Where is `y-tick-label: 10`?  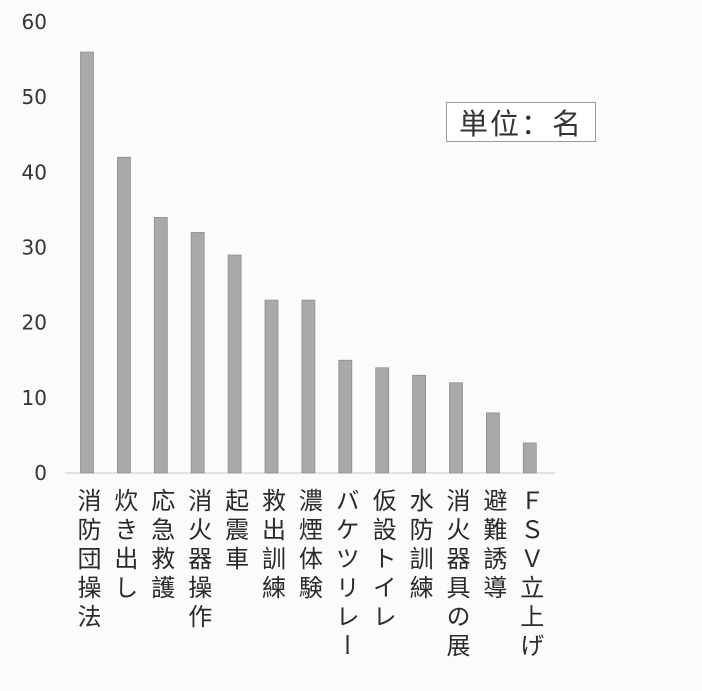 y-tick-label: 10 is located at coordinates (34, 398).